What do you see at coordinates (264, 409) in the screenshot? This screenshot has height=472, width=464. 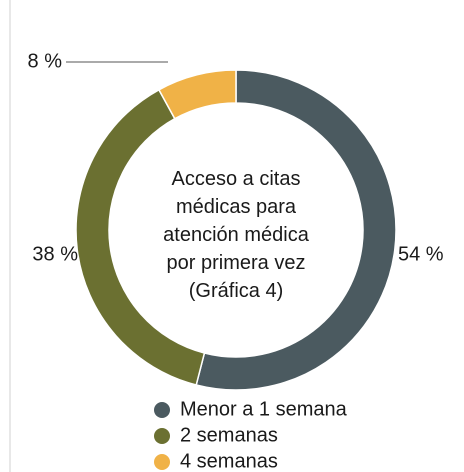 I see `legend-label: Menor a 1 semana` at bounding box center [264, 409].